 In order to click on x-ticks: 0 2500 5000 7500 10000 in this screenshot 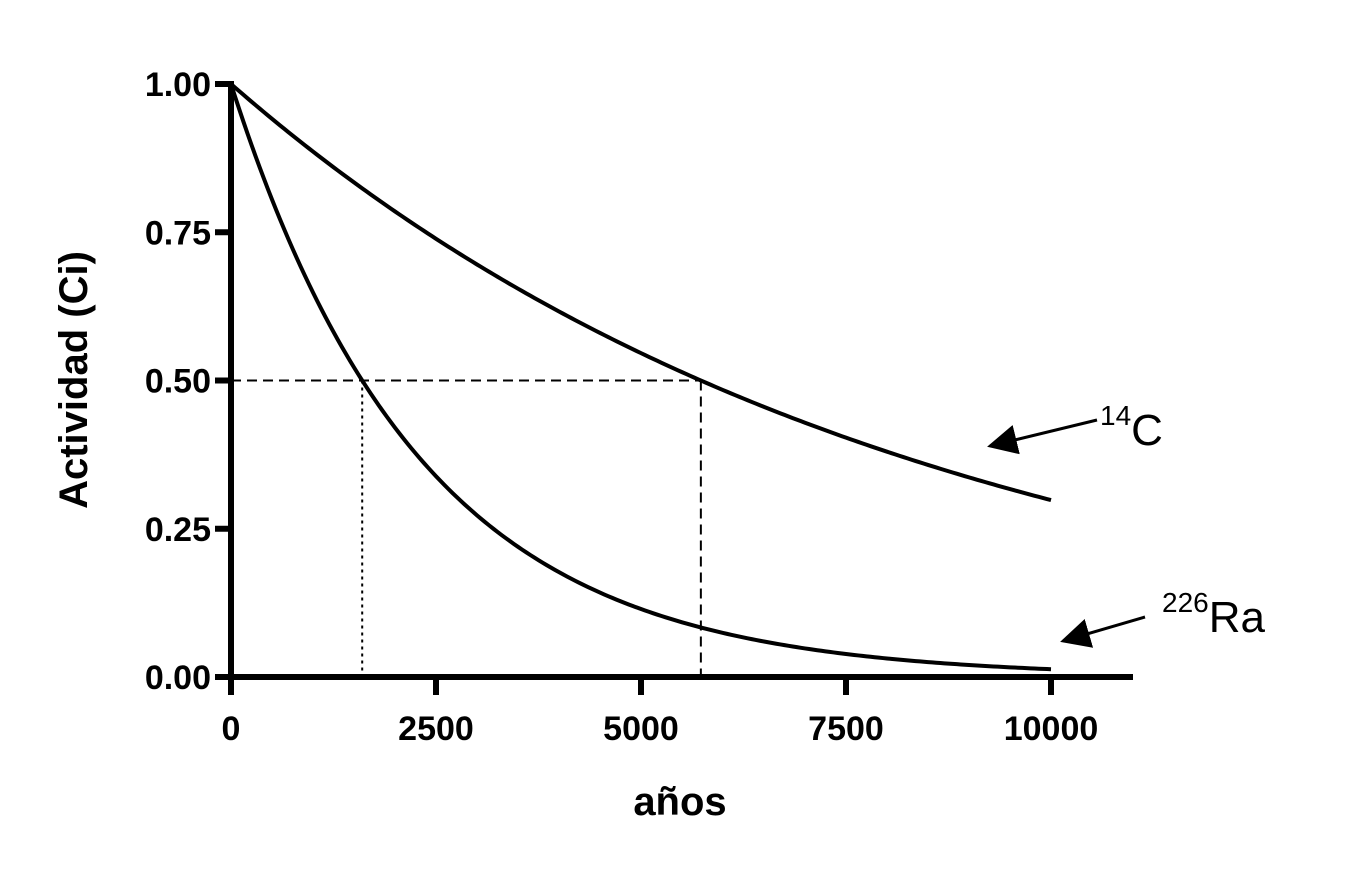, I will do `click(660, 712)`.